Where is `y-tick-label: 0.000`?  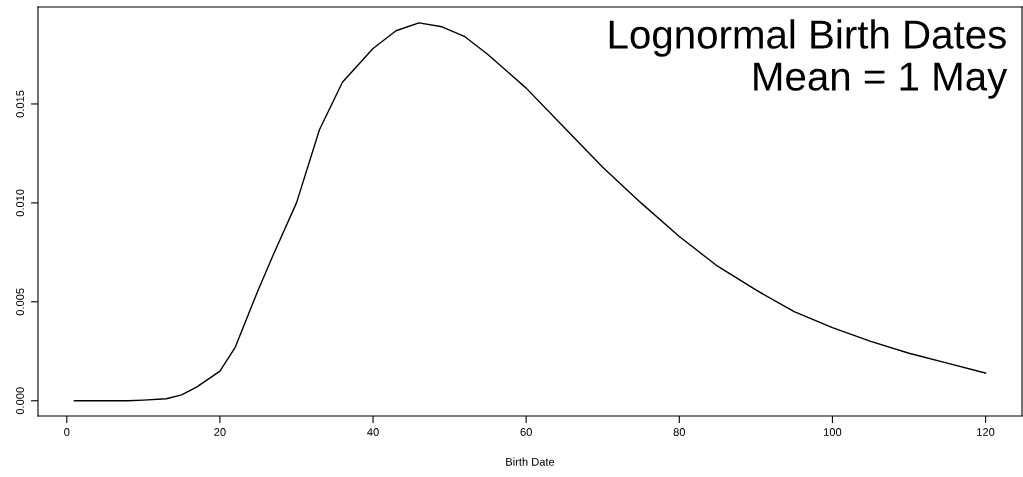
y-tick-label: 0.000 is located at coordinates (20, 401).